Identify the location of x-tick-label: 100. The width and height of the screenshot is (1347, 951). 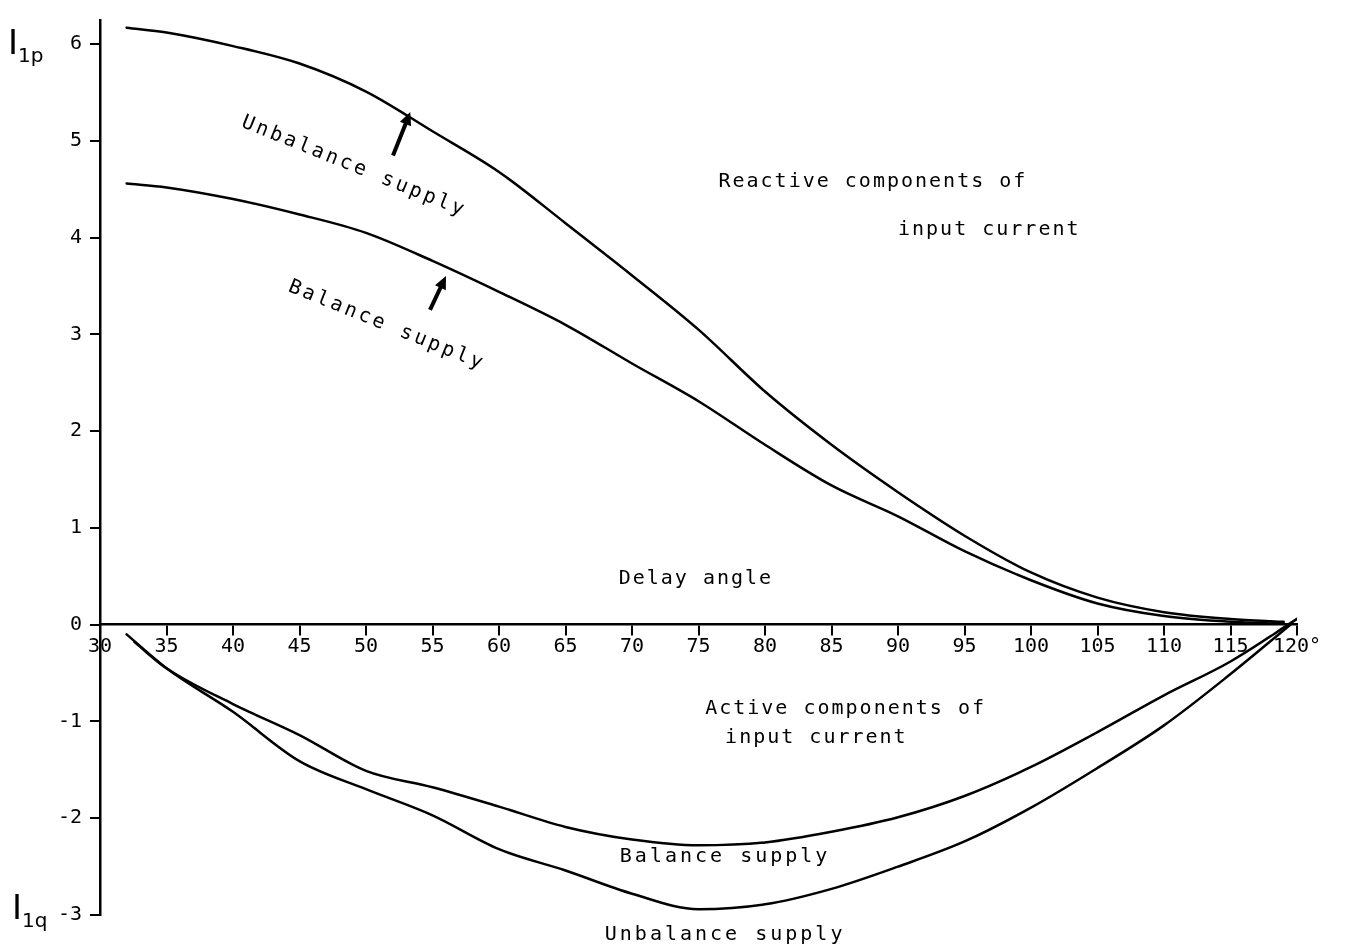
(1031, 644).